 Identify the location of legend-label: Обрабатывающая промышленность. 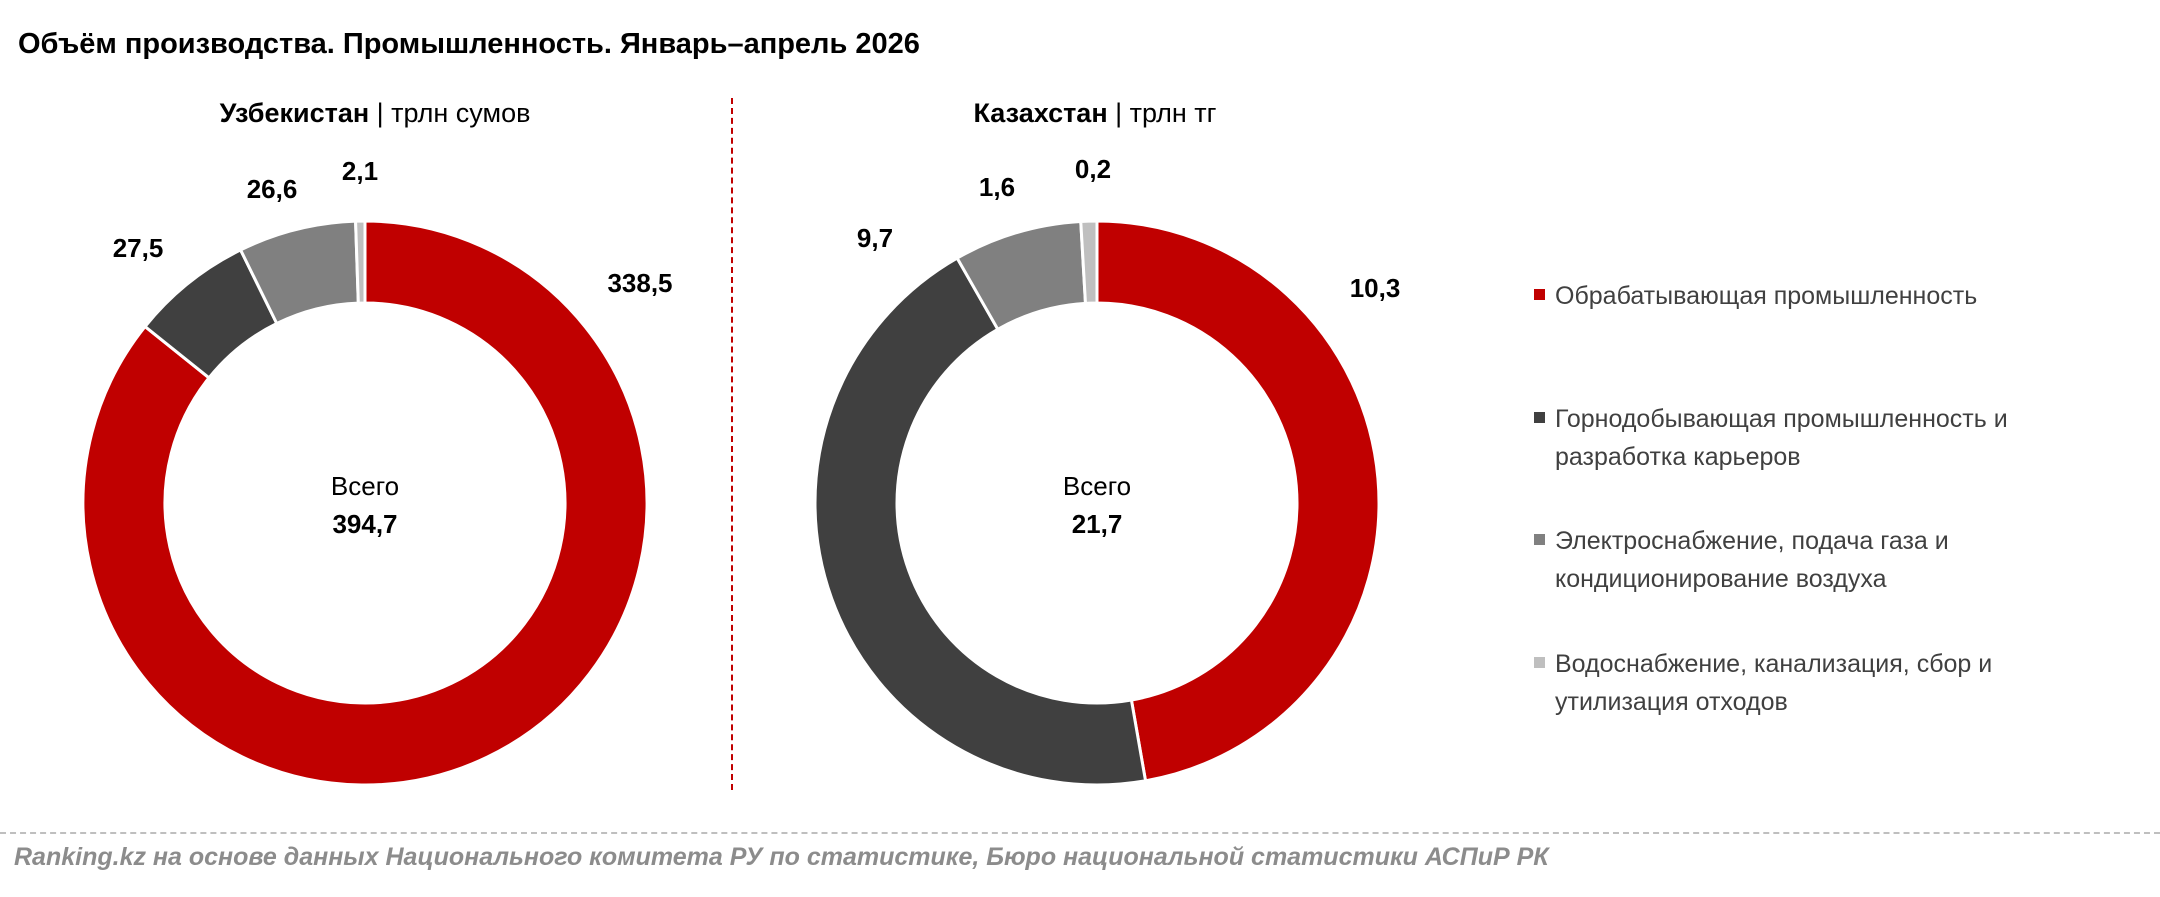
(1766, 296).